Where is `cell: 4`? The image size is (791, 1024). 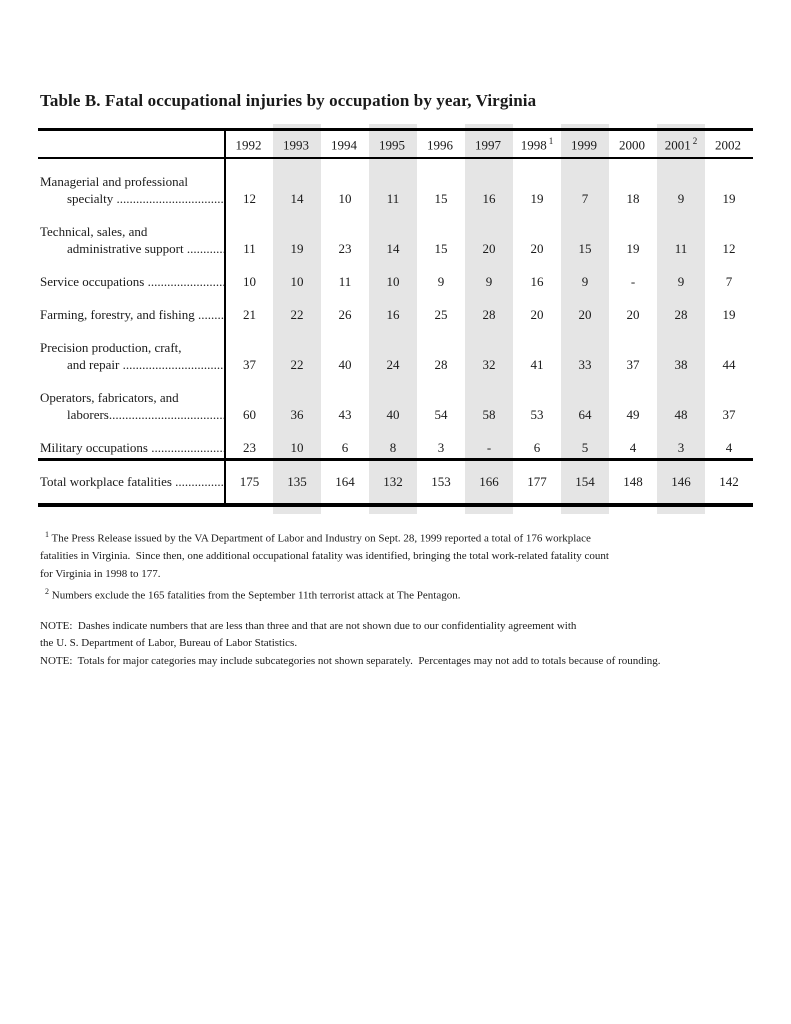 cell: 4 is located at coordinates (633, 448).